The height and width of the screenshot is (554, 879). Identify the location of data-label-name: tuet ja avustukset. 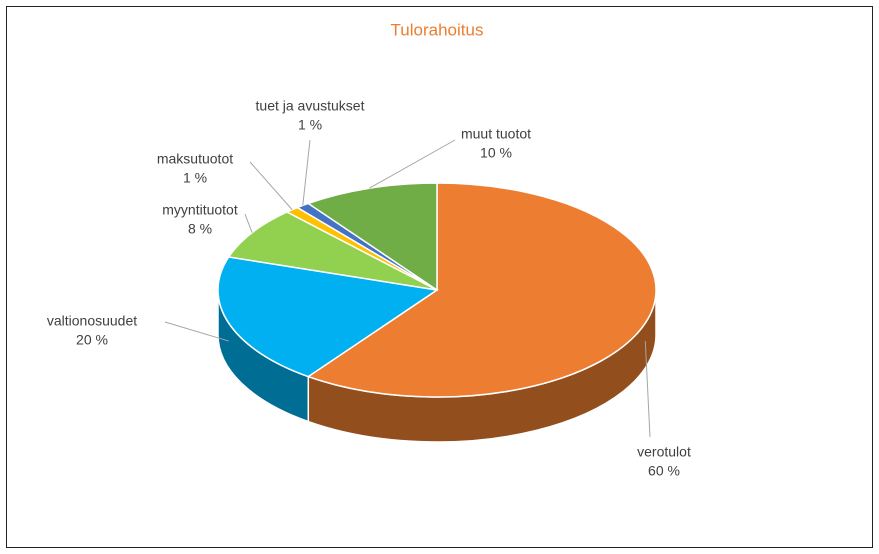
(310, 106).